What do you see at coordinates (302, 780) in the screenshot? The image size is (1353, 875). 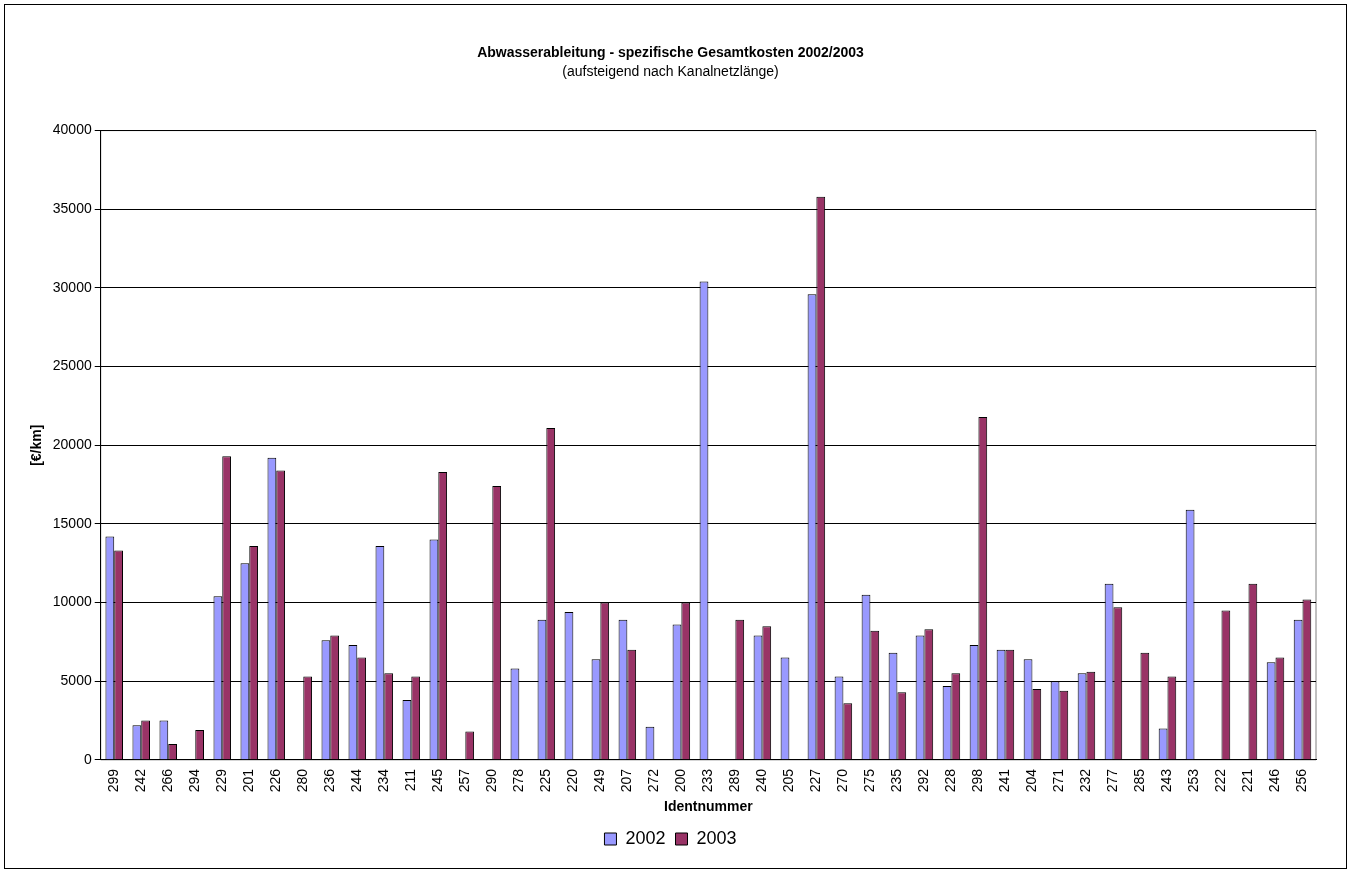 I see `x-tick-label: 280` at bounding box center [302, 780].